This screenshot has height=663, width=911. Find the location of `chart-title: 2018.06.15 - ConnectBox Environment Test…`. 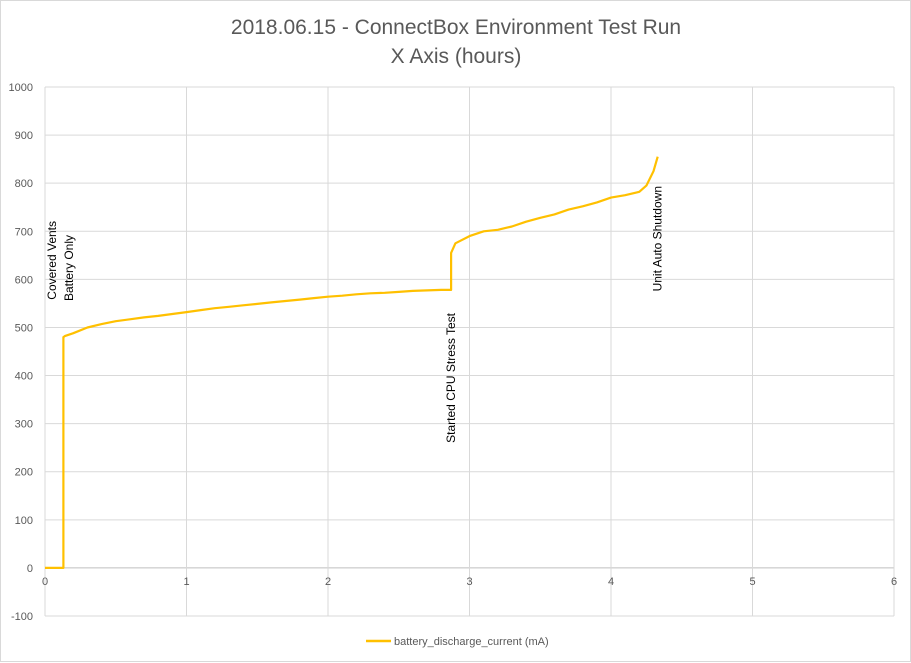

chart-title: 2018.06.15 - ConnectBox Environment Test… is located at coordinates (456, 27).